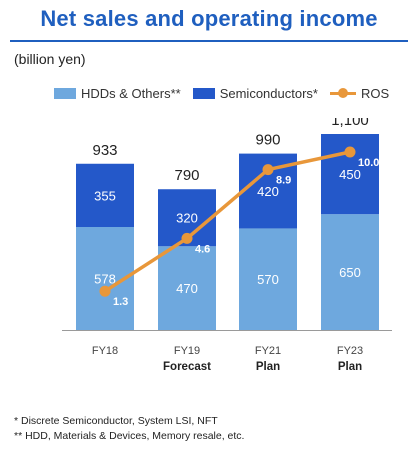 The image size is (418, 450). I want to click on ros-label-fy23: 10.0, so click(368, 163).